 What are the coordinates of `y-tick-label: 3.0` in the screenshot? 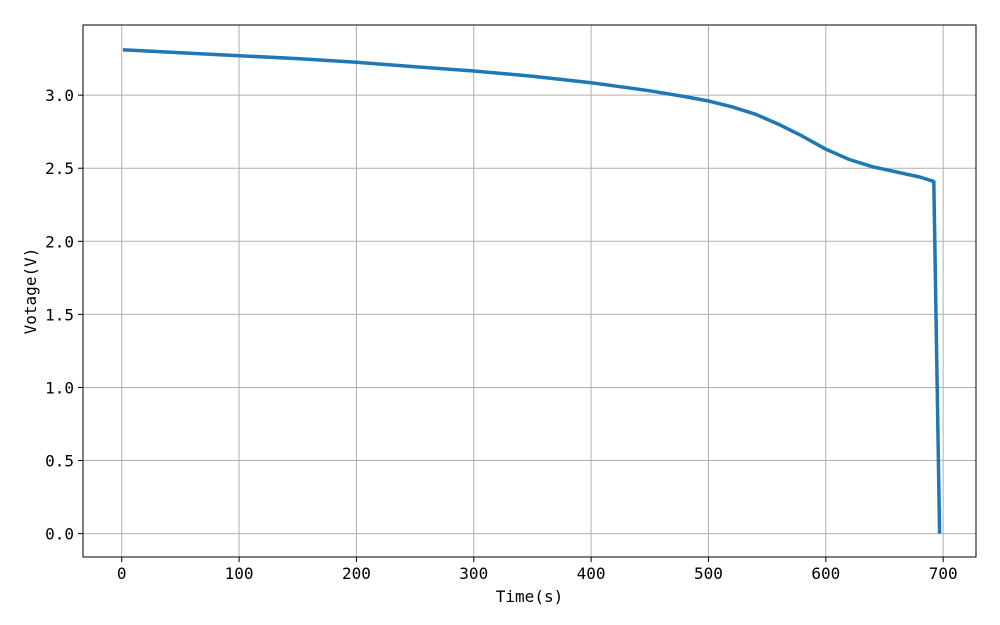 It's located at (59, 95).